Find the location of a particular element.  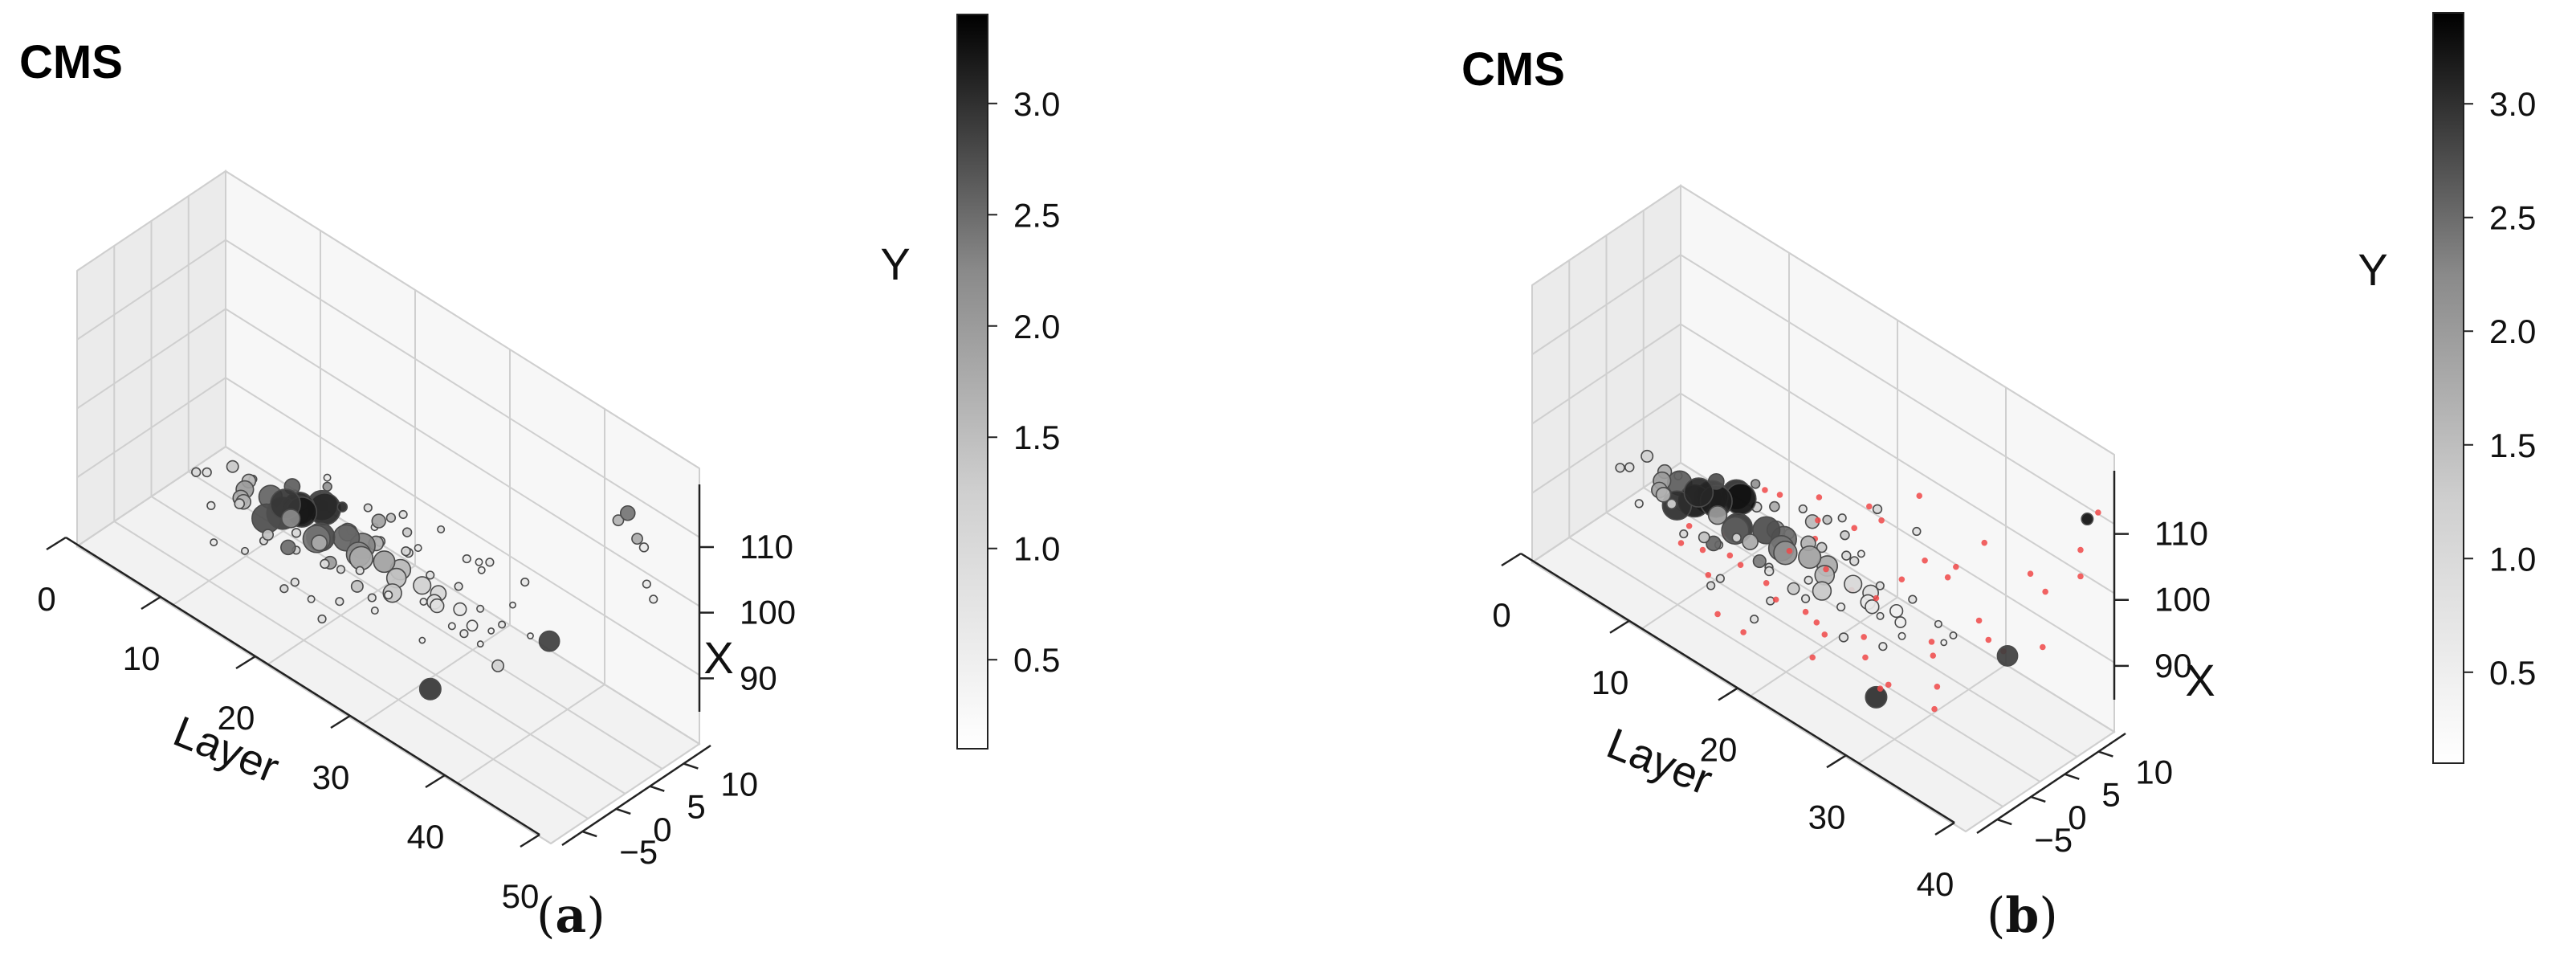

y-tick-label: 100 is located at coordinates (2182, 600).